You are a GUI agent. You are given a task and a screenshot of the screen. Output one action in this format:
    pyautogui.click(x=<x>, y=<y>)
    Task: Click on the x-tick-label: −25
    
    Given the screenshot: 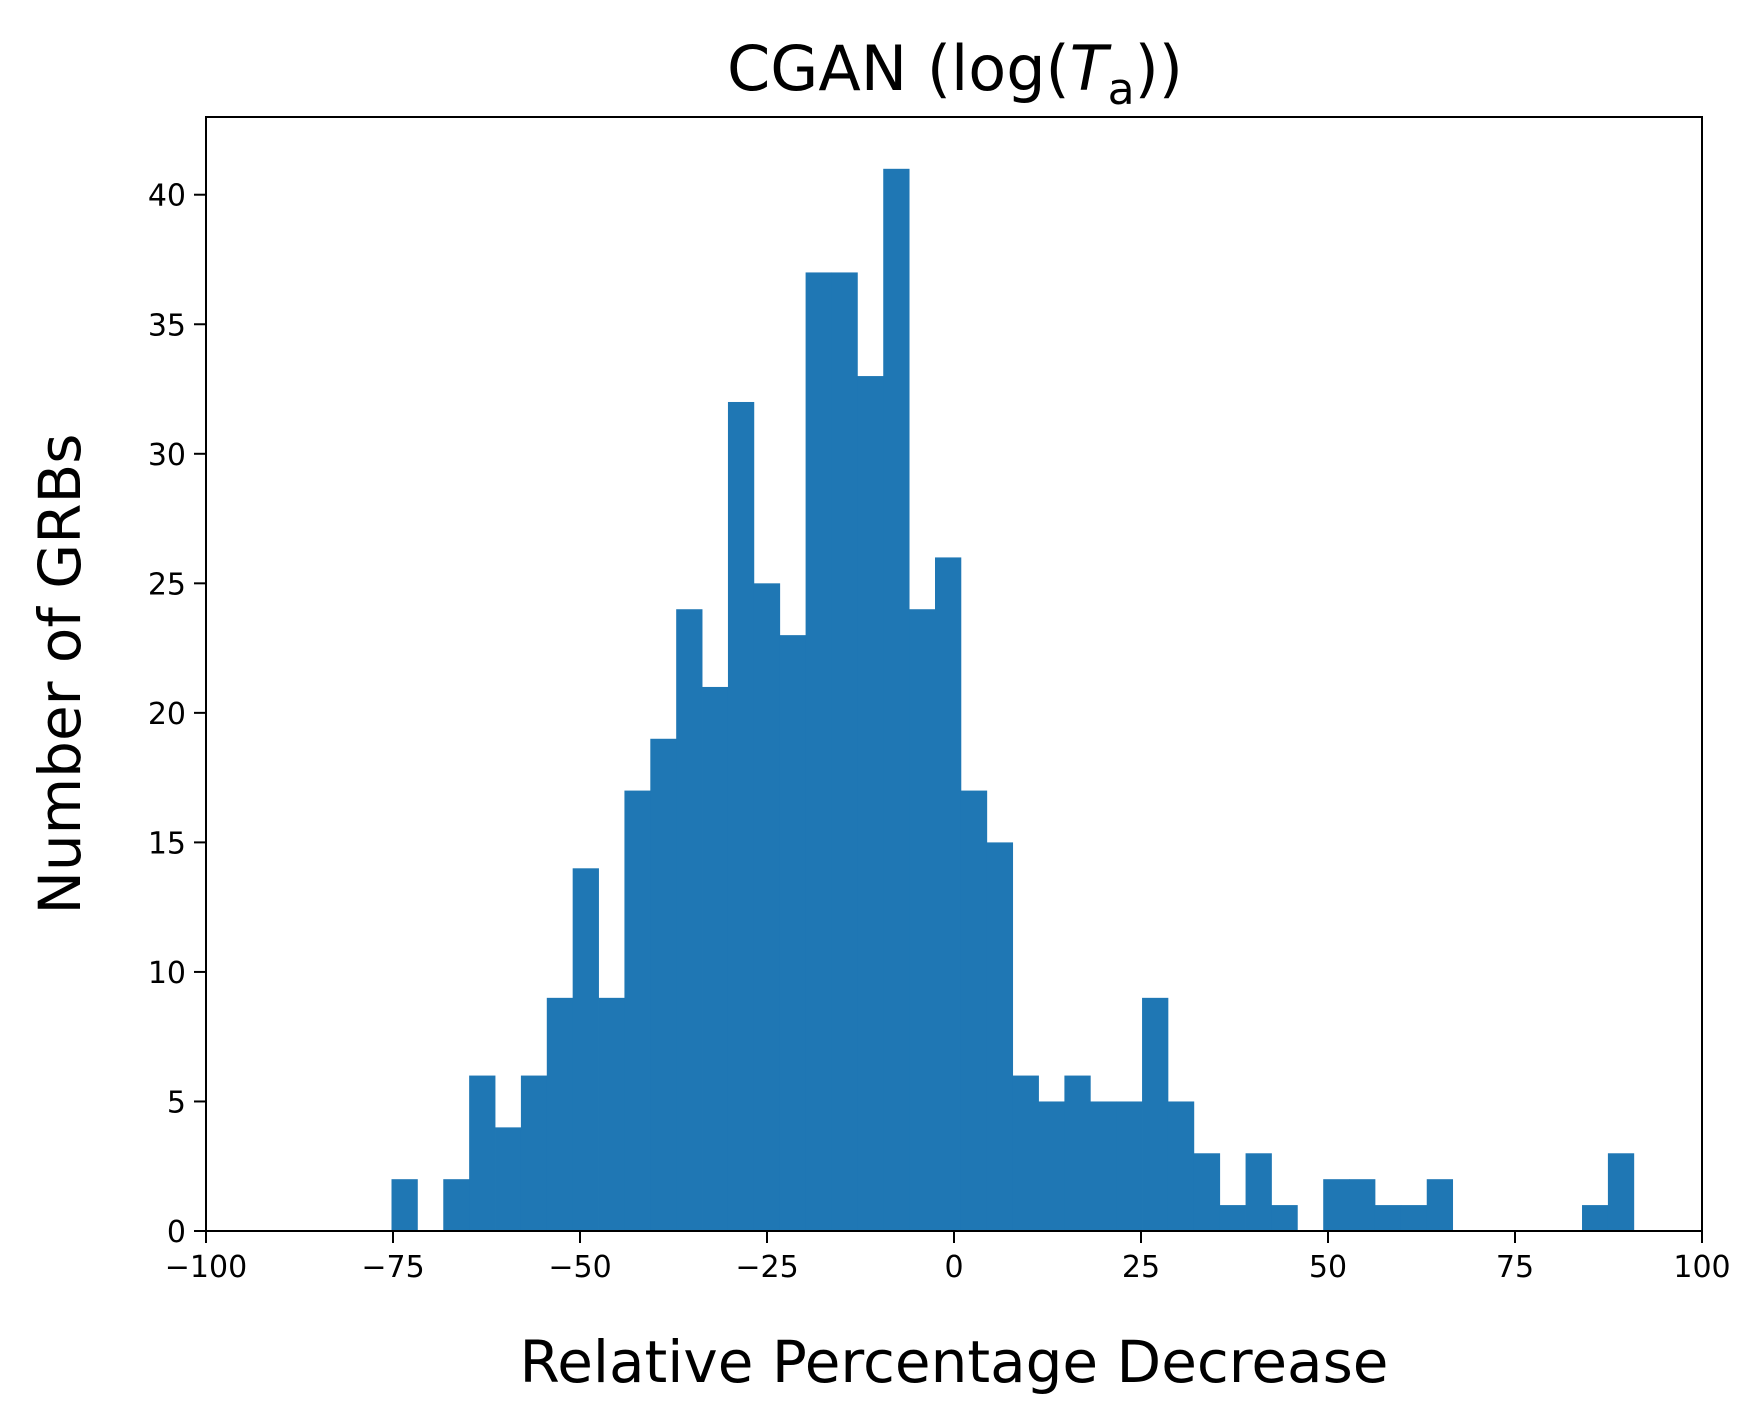 What is the action you would take?
    pyautogui.click(x=766, y=1267)
    